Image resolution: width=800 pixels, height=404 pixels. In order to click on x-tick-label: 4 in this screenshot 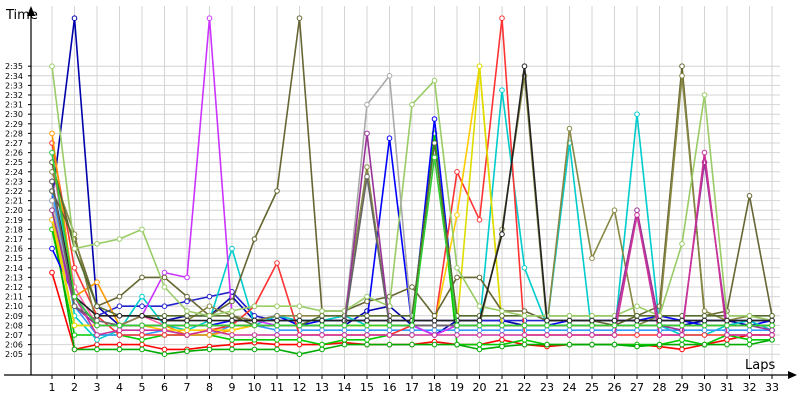, I will do `click(119, 387)`.